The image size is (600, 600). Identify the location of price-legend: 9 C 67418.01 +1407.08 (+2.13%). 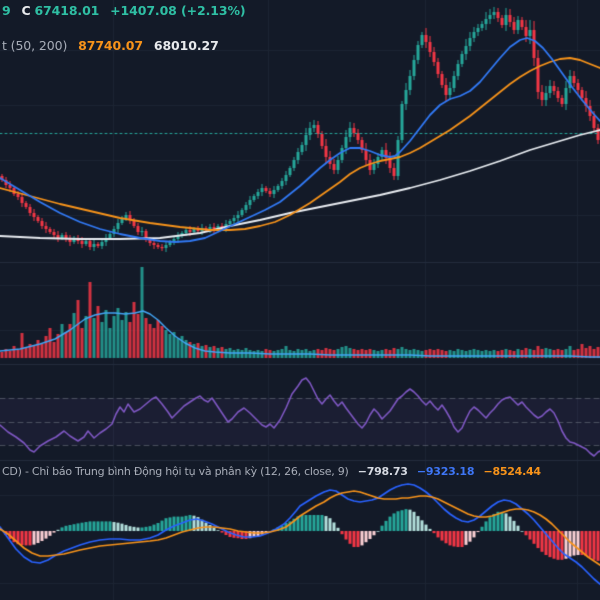
(127, 10).